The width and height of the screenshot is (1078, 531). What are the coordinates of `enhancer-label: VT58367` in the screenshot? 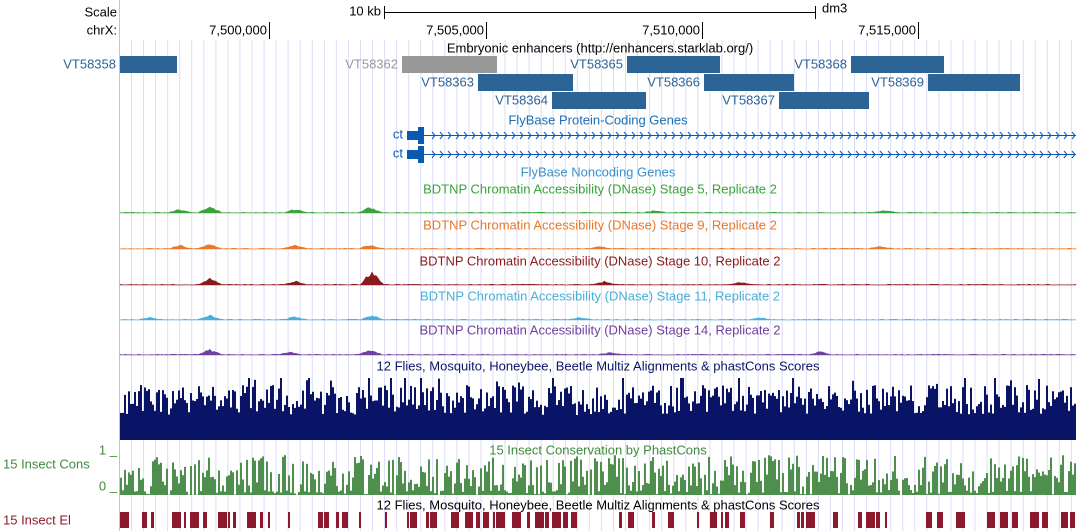 It's located at (748, 99).